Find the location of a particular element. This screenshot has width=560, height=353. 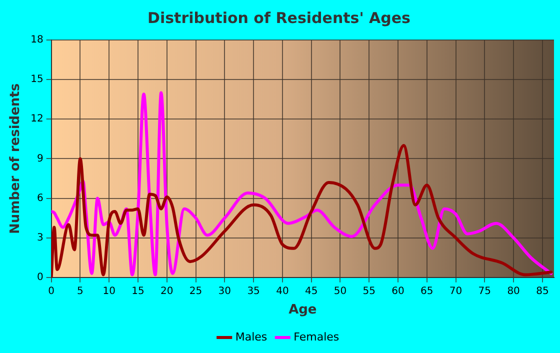

x-tick-label: 75 is located at coordinates (485, 291).